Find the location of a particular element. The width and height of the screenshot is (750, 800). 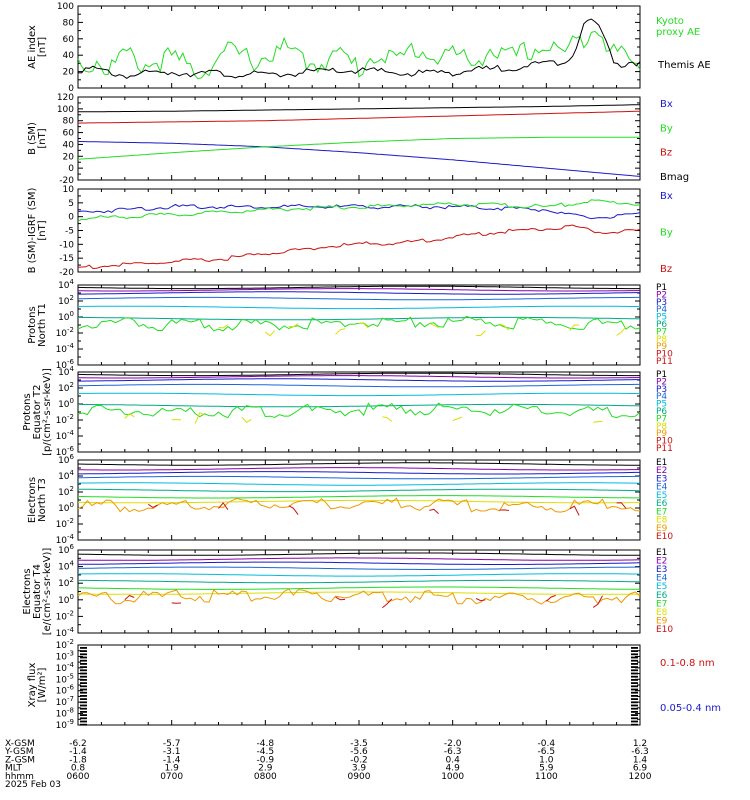

panel-3-ylabel: [nT] is located at coordinates (42, 230).